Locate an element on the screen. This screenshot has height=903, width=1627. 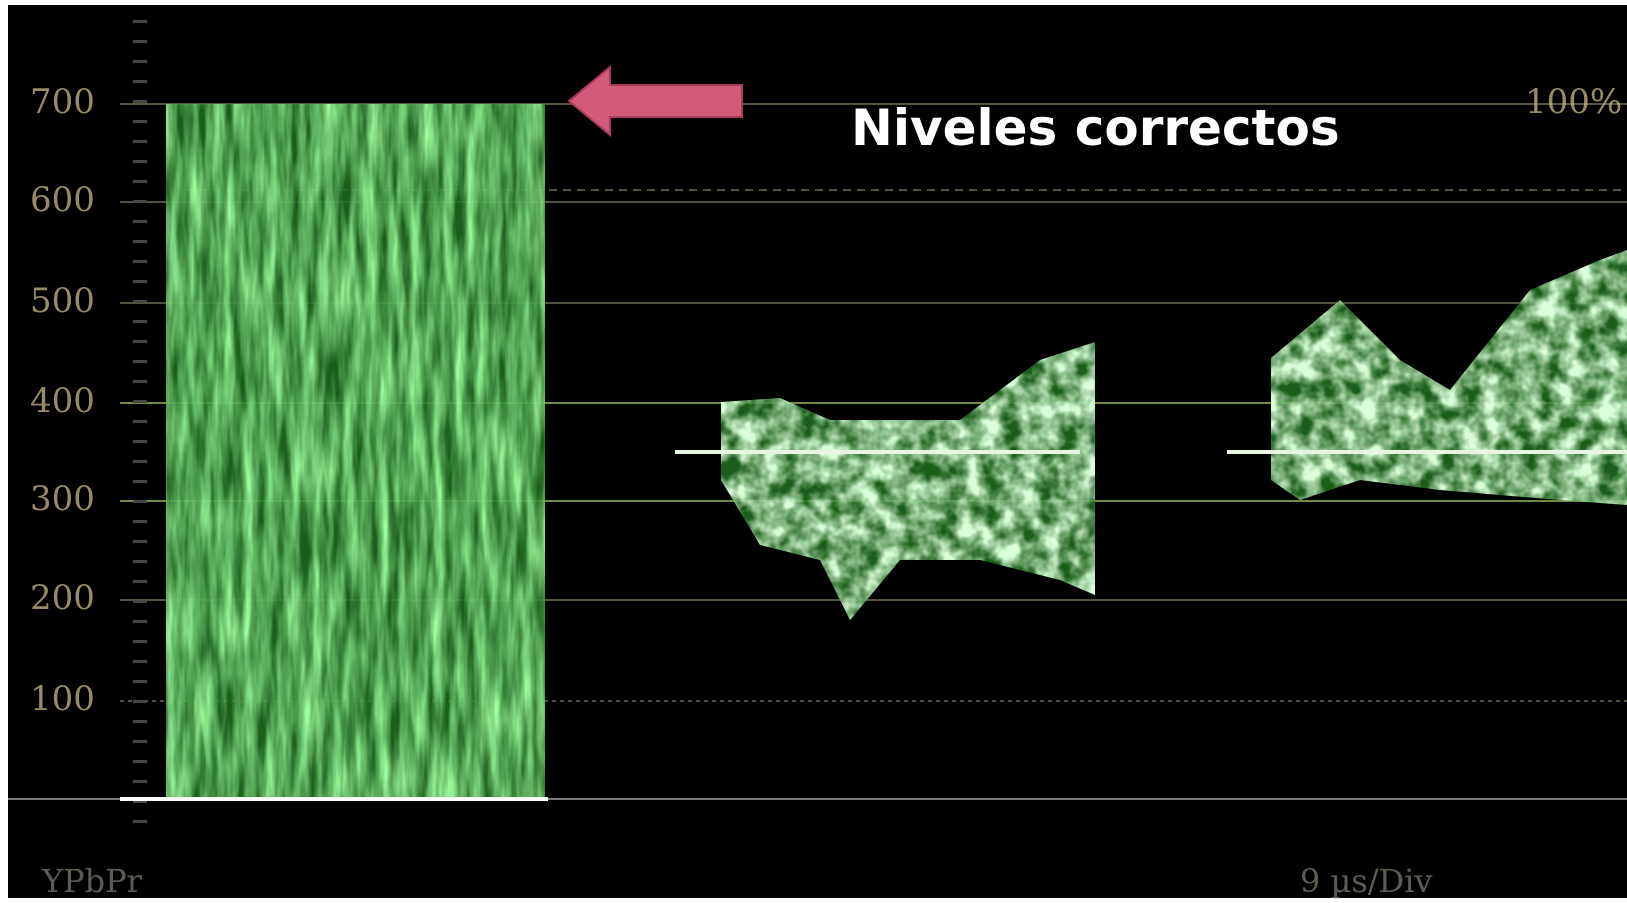
scale-label: 700 is located at coordinates (62, 102).